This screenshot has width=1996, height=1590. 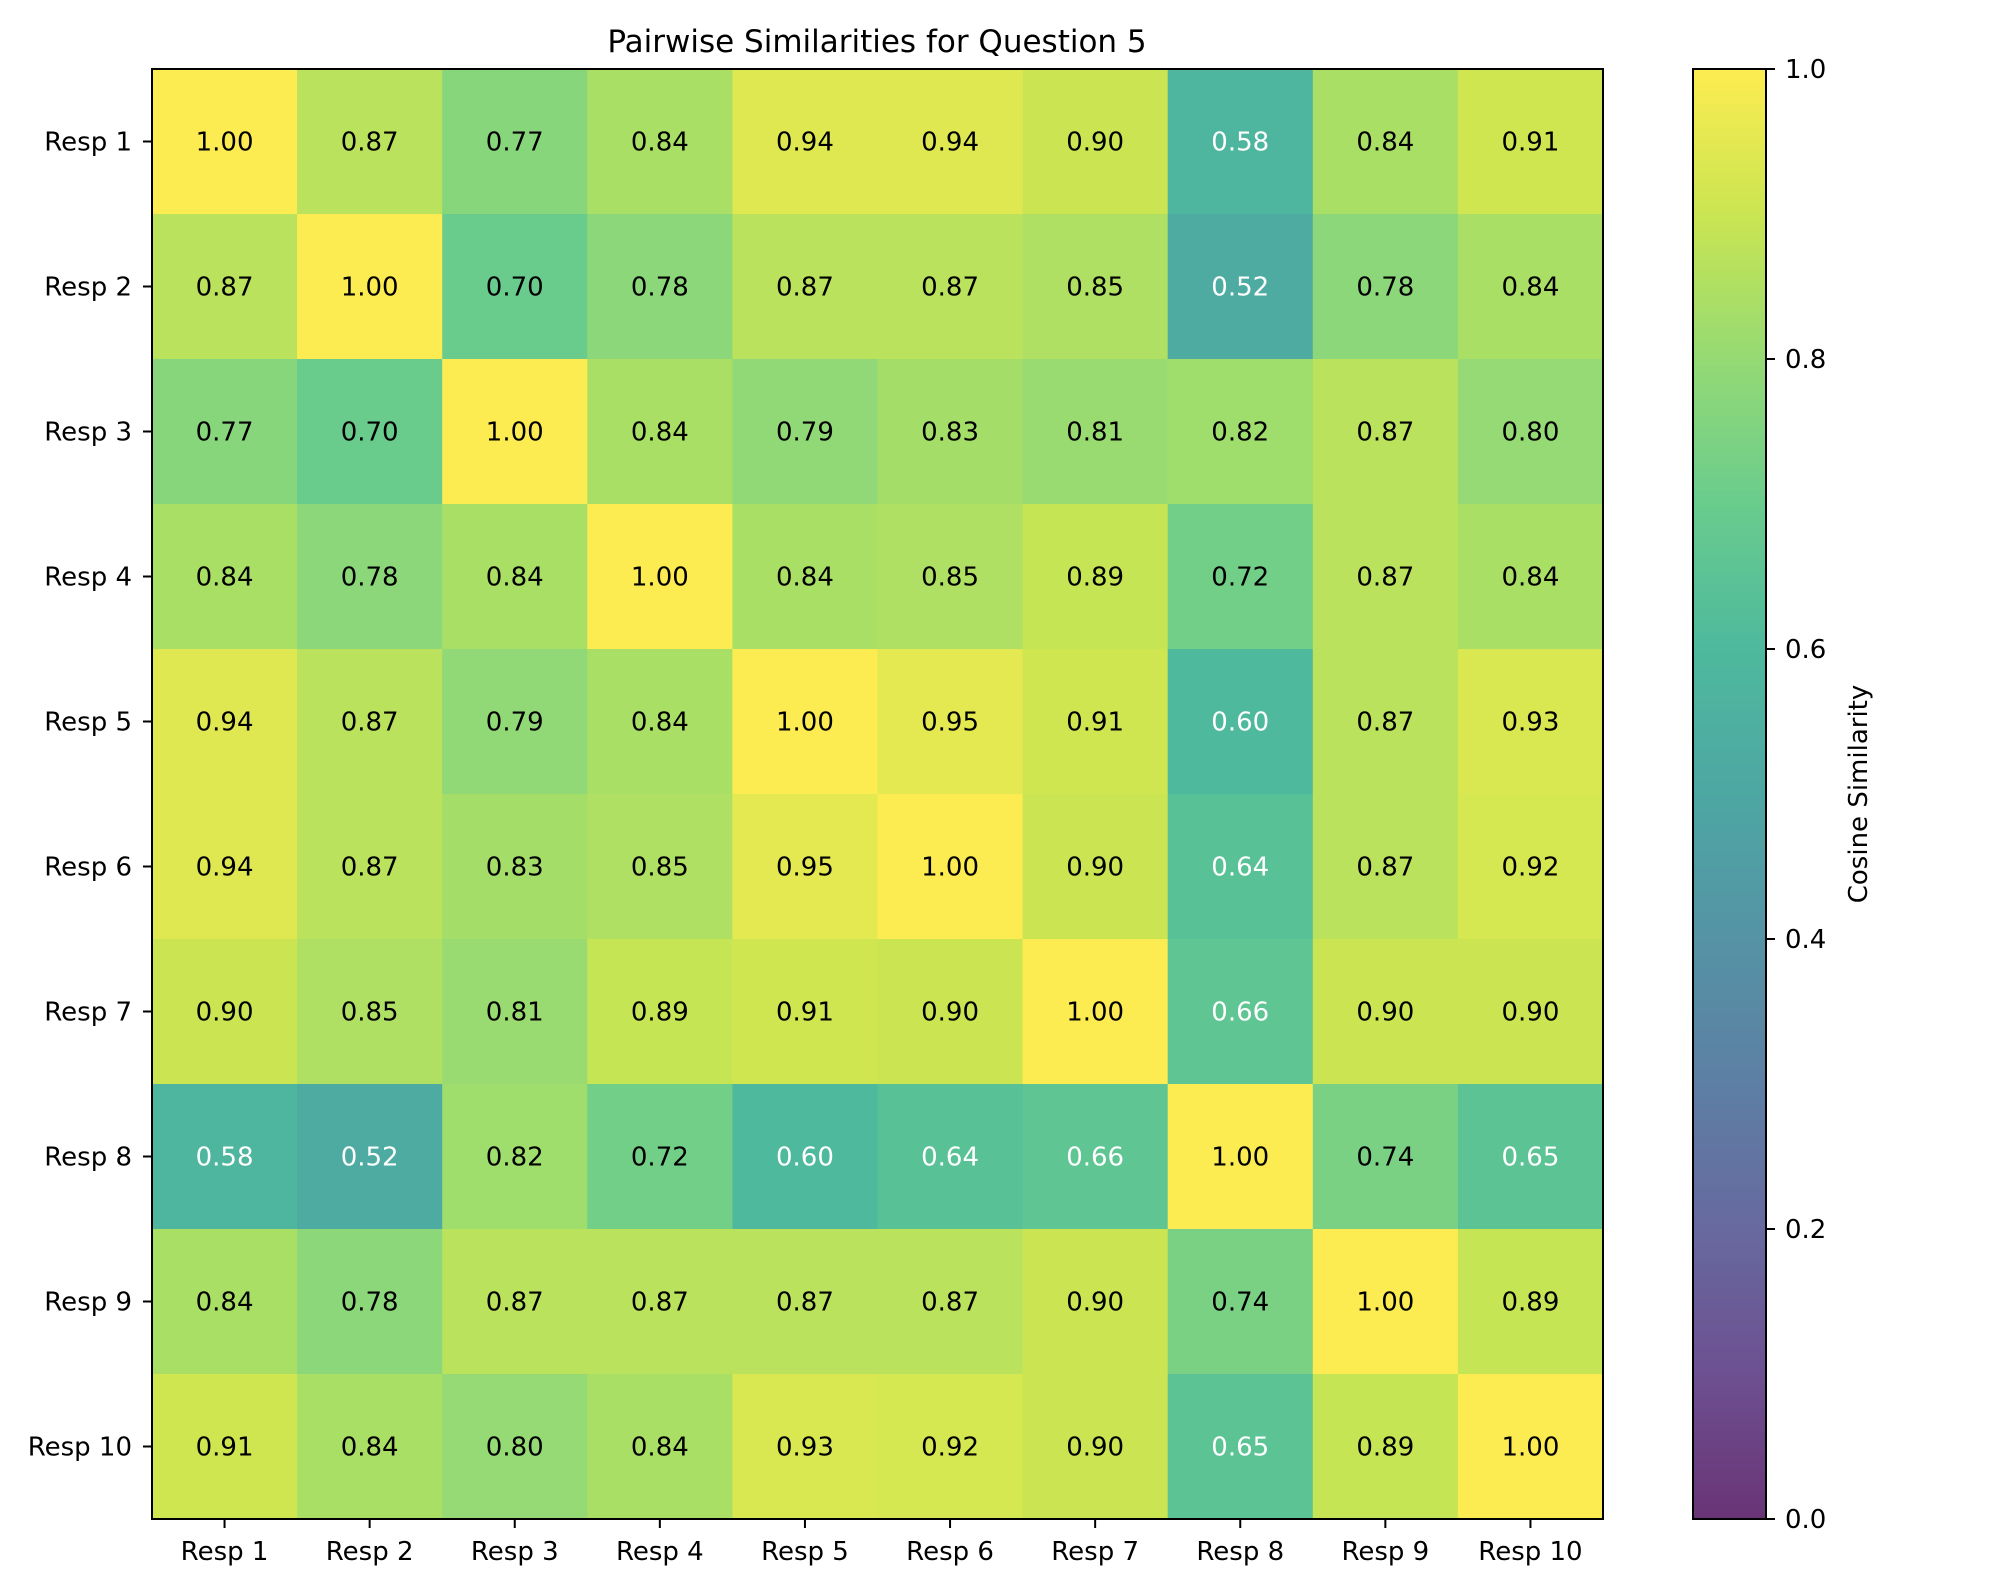 I want to click on x-tick-label: Resp 9, so click(x=1385, y=1552).